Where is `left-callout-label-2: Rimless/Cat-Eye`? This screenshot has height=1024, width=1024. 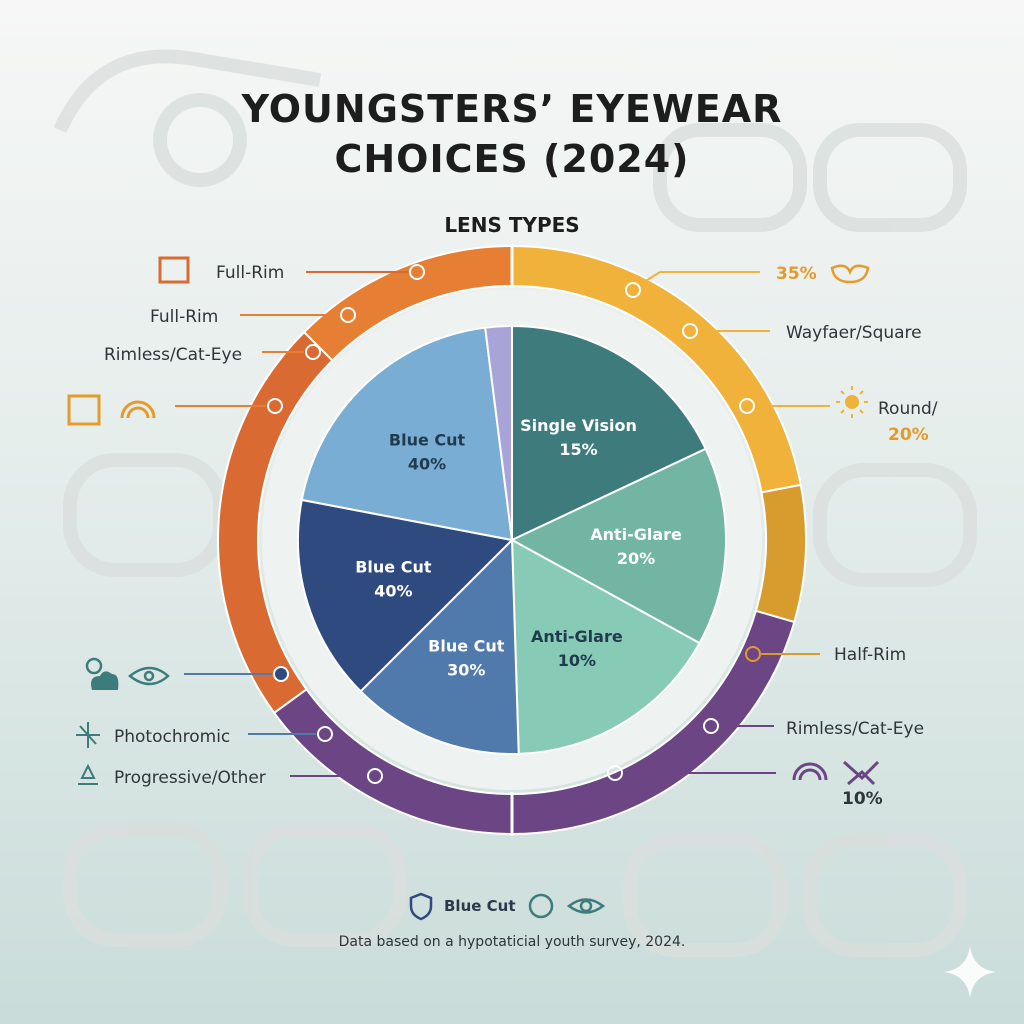 left-callout-label-2: Rimless/Cat-Eye is located at coordinates (173, 355).